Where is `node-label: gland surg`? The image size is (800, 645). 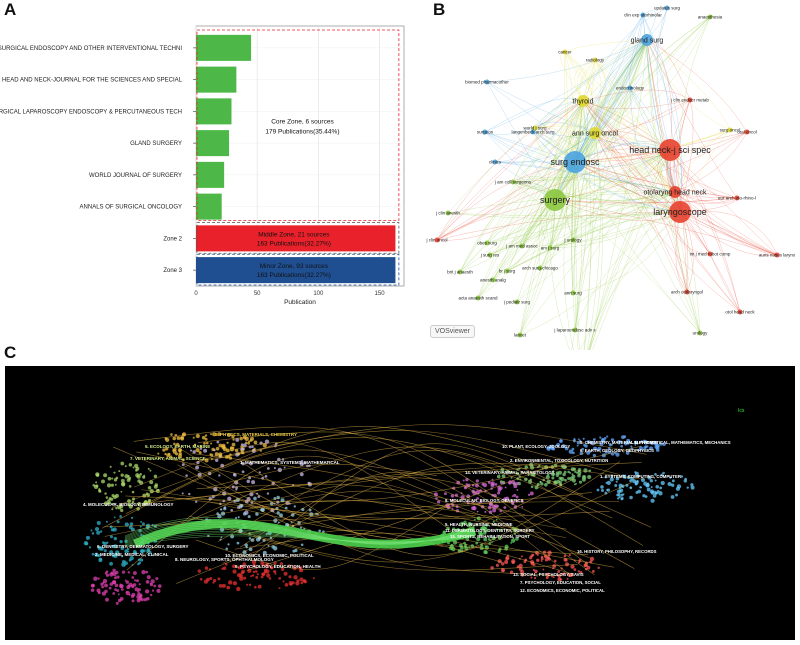 node-label: gland surg is located at coordinates (647, 40).